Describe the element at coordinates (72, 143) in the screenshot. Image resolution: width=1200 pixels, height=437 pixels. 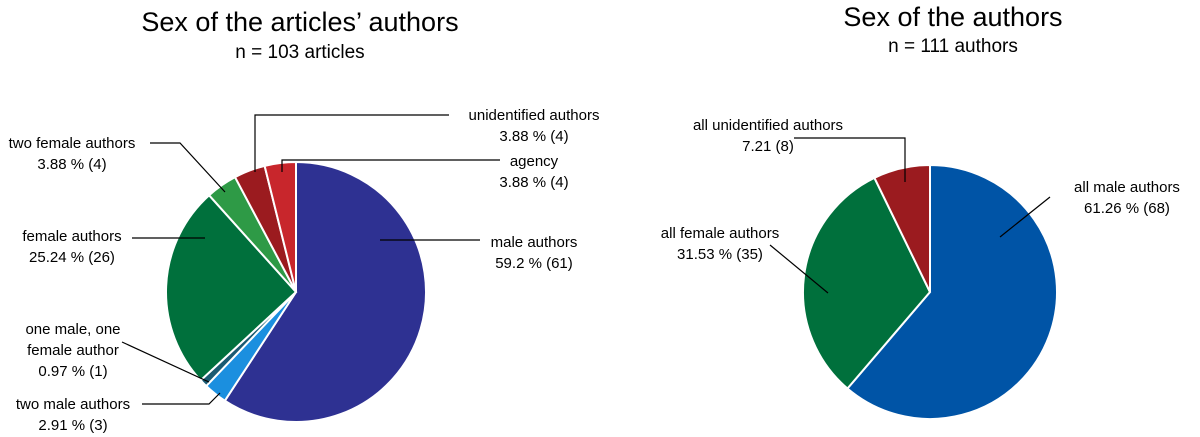
I see `label-two-female-authors-name: two female authors` at that location.